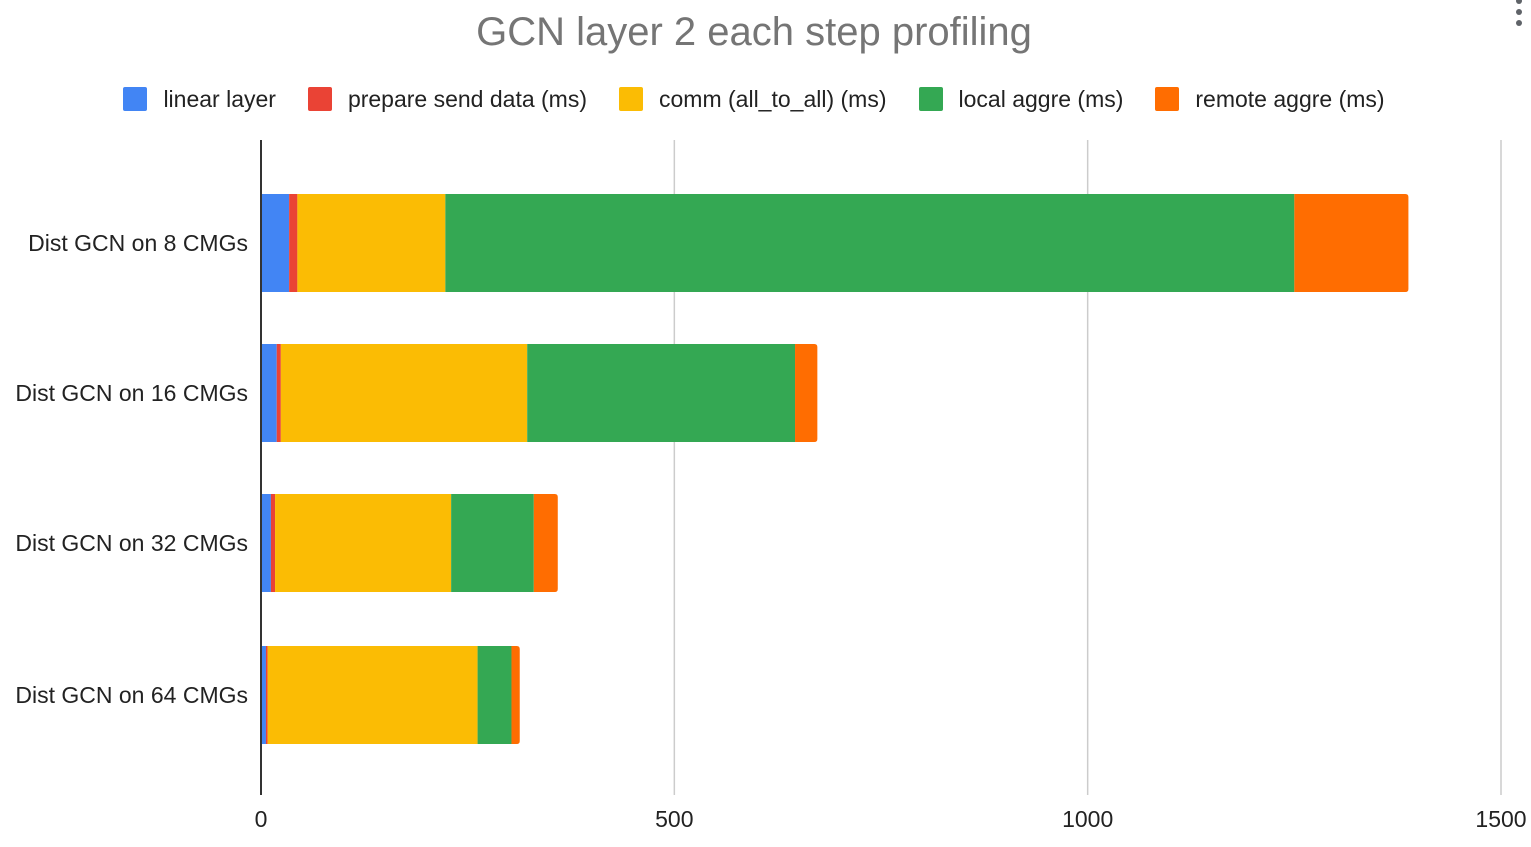 The width and height of the screenshot is (1531, 847). What do you see at coordinates (138, 243) in the screenshot?
I see `category-label: Dist GCN on 8 CMGs` at bounding box center [138, 243].